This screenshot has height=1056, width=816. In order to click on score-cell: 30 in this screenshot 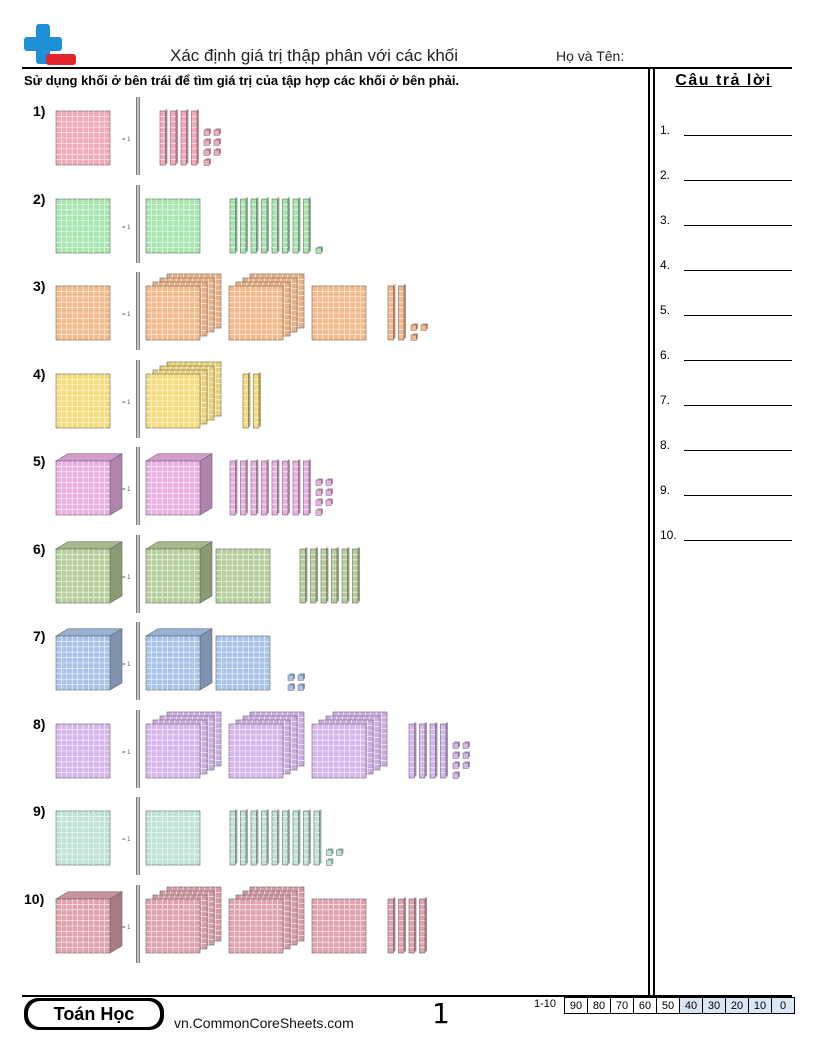, I will do `click(714, 1005)`.